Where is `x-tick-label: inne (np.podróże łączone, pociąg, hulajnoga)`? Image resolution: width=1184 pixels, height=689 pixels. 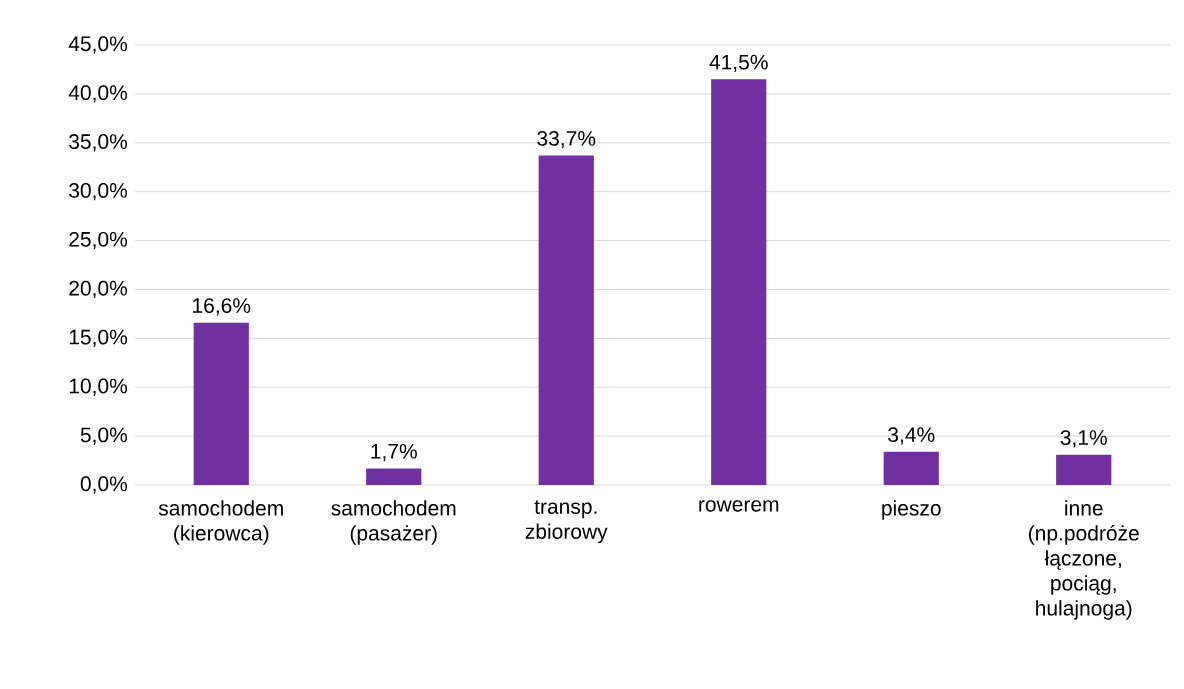
x-tick-label: inne (np.podróże łączone, pociąg, hulajnoga) is located at coordinates (1083, 560).